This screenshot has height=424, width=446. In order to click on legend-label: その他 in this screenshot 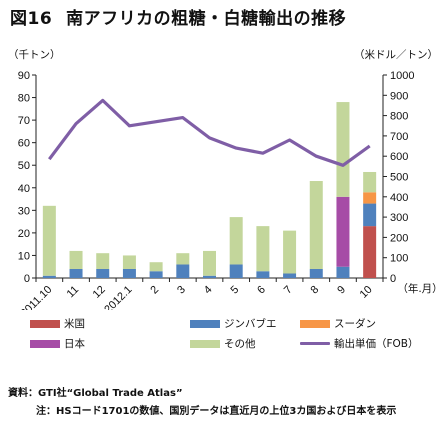, I will do `click(240, 344)`.